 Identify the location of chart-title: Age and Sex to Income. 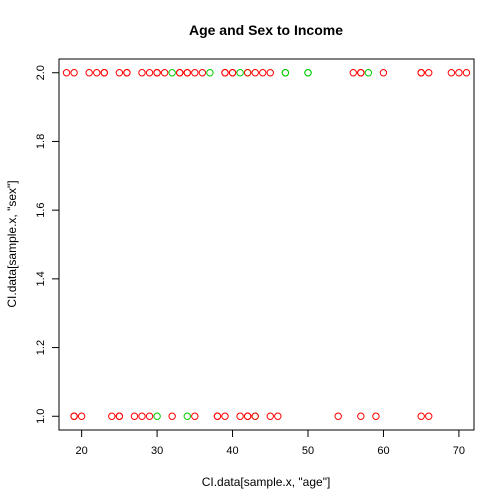
(266, 30).